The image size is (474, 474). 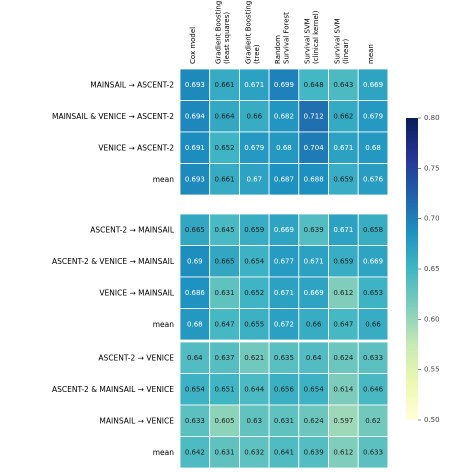 I want to click on cell-value-label: 0.612, so click(x=343, y=293).